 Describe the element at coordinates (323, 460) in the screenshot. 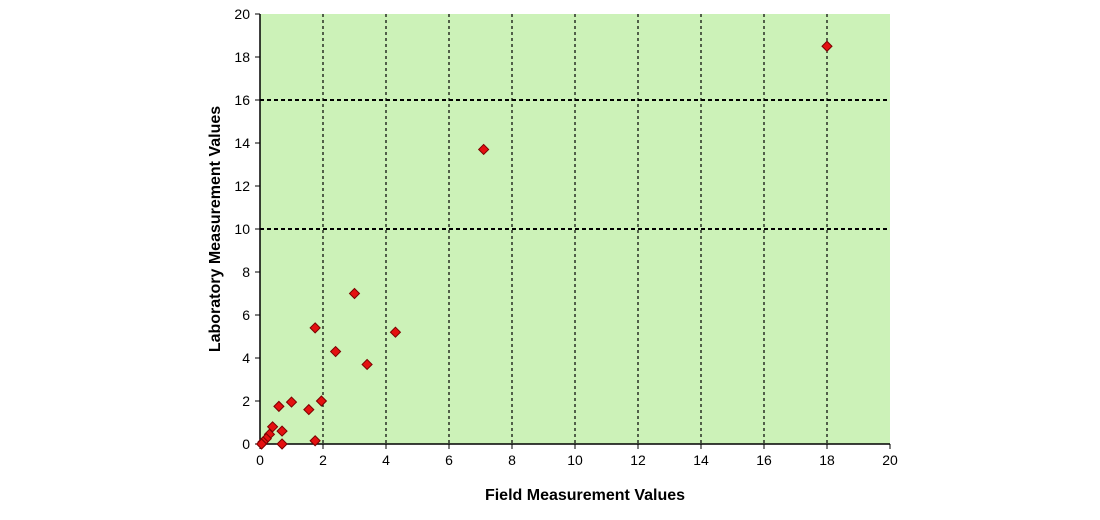

I see `x-tick-label: 2` at that location.